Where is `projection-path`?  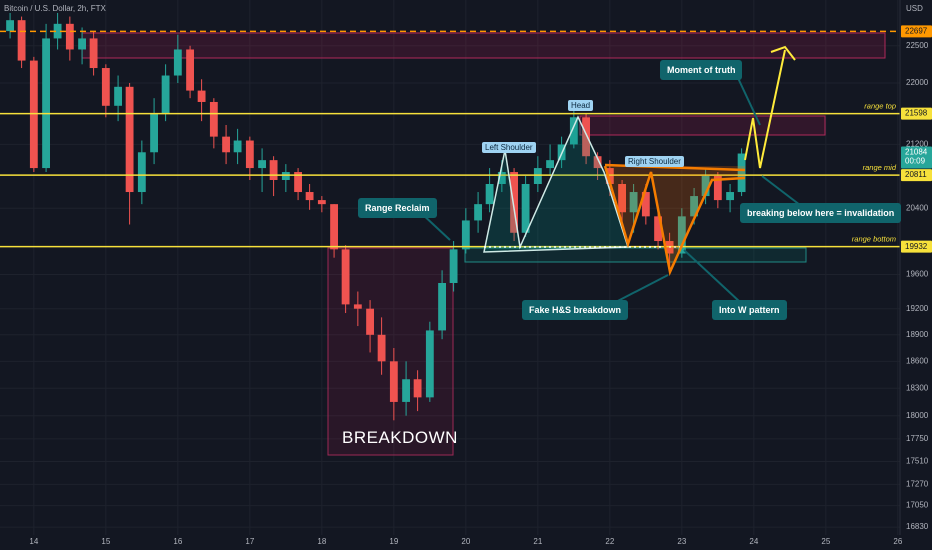 projection-path is located at coordinates (765, 109).